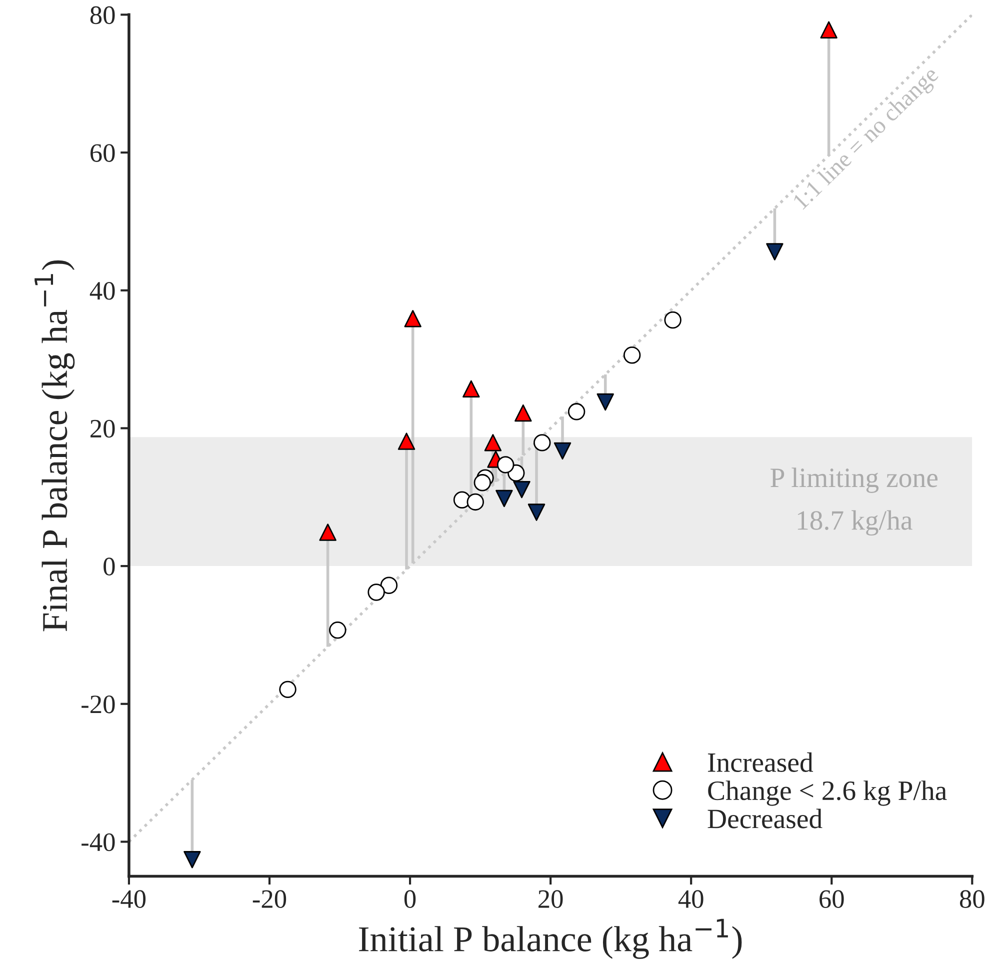 The image size is (992, 979). I want to click on x-tick-label: 0, so click(410, 899).